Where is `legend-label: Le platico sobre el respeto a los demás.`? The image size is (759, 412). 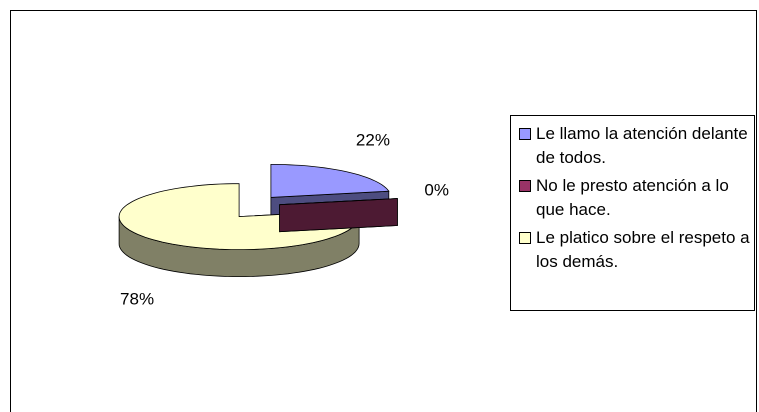 legend-label: Le platico sobre el respeto a los demás. is located at coordinates (643, 249).